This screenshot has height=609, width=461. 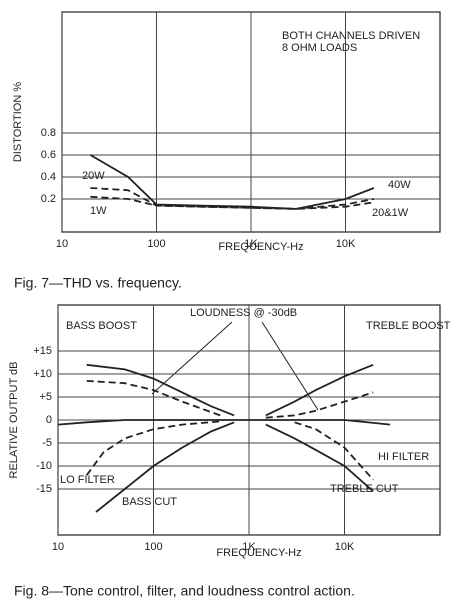 What do you see at coordinates (42, 374) in the screenshot?
I see `y-tick-label: +10` at bounding box center [42, 374].